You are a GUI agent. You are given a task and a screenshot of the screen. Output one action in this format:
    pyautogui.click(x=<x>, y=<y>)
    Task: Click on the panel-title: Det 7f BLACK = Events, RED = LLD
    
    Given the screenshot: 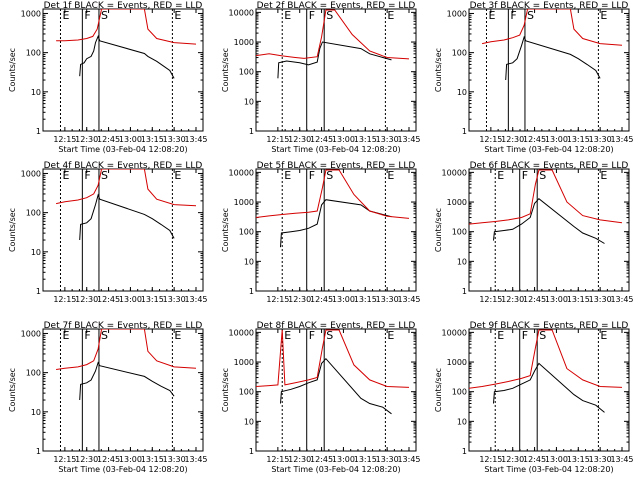 What is the action you would take?
    pyautogui.click(x=123, y=326)
    